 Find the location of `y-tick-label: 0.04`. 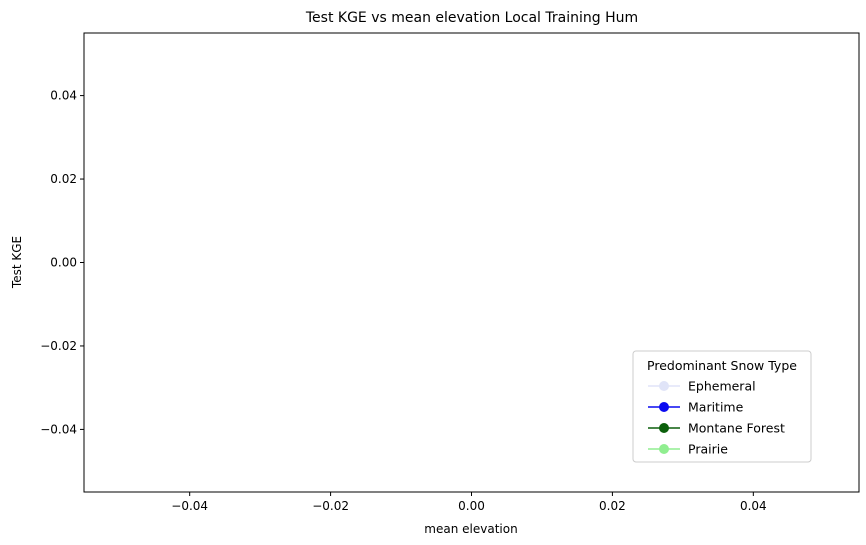

y-tick-label: 0.04 is located at coordinates (63, 96).